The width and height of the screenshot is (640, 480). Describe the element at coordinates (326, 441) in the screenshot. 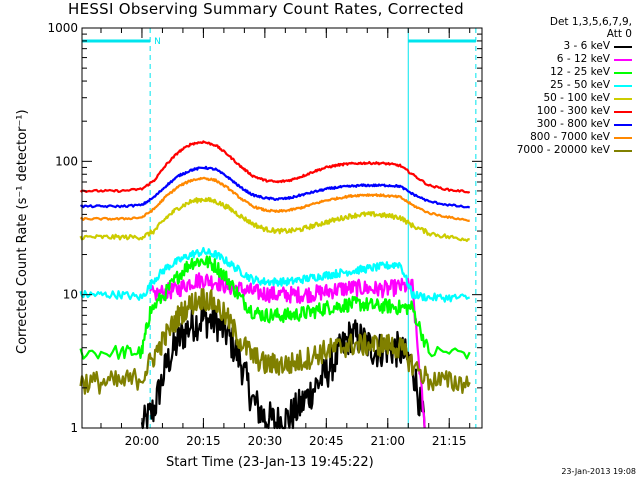

I see `x-tick-label: 20:45` at that location.